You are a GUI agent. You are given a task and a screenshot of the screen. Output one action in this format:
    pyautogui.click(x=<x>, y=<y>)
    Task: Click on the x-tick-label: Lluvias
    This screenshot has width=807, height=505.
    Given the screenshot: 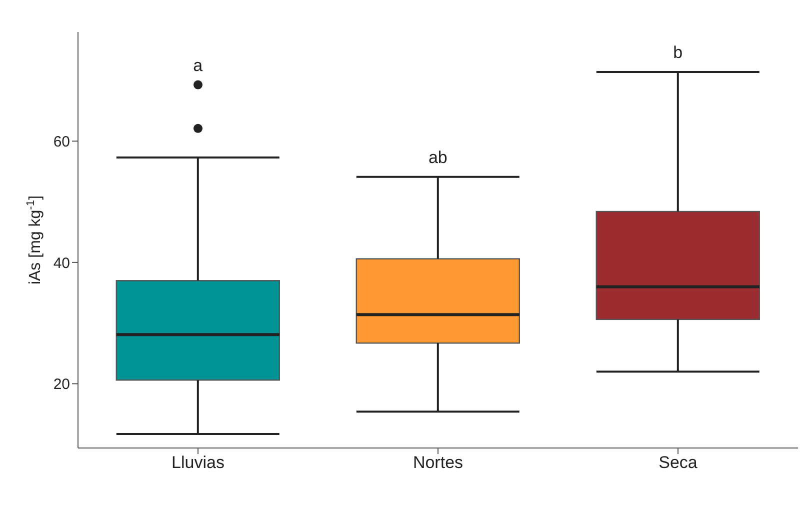 What is the action you would take?
    pyautogui.click(x=198, y=462)
    